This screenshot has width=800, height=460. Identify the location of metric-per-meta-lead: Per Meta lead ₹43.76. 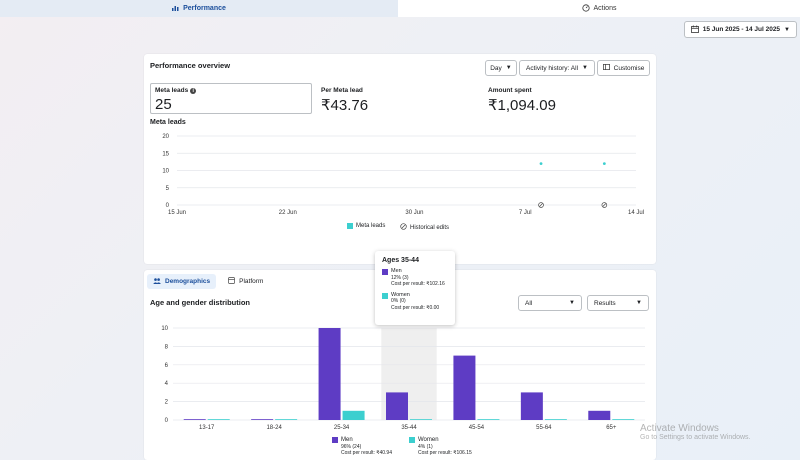
(344, 100).